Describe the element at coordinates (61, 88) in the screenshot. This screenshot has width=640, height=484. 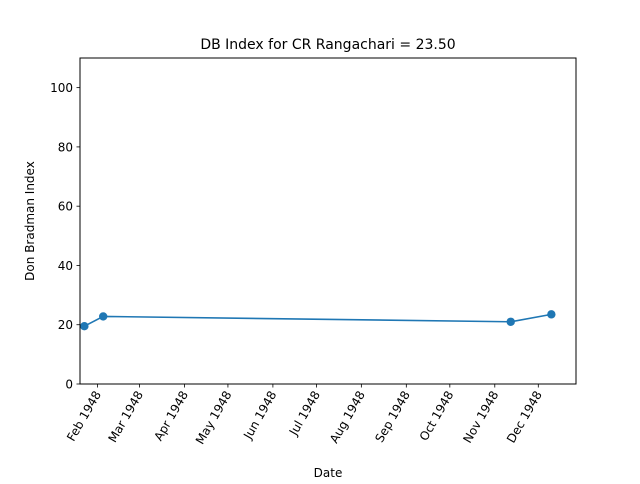
I see `y-tick-label: 100` at that location.